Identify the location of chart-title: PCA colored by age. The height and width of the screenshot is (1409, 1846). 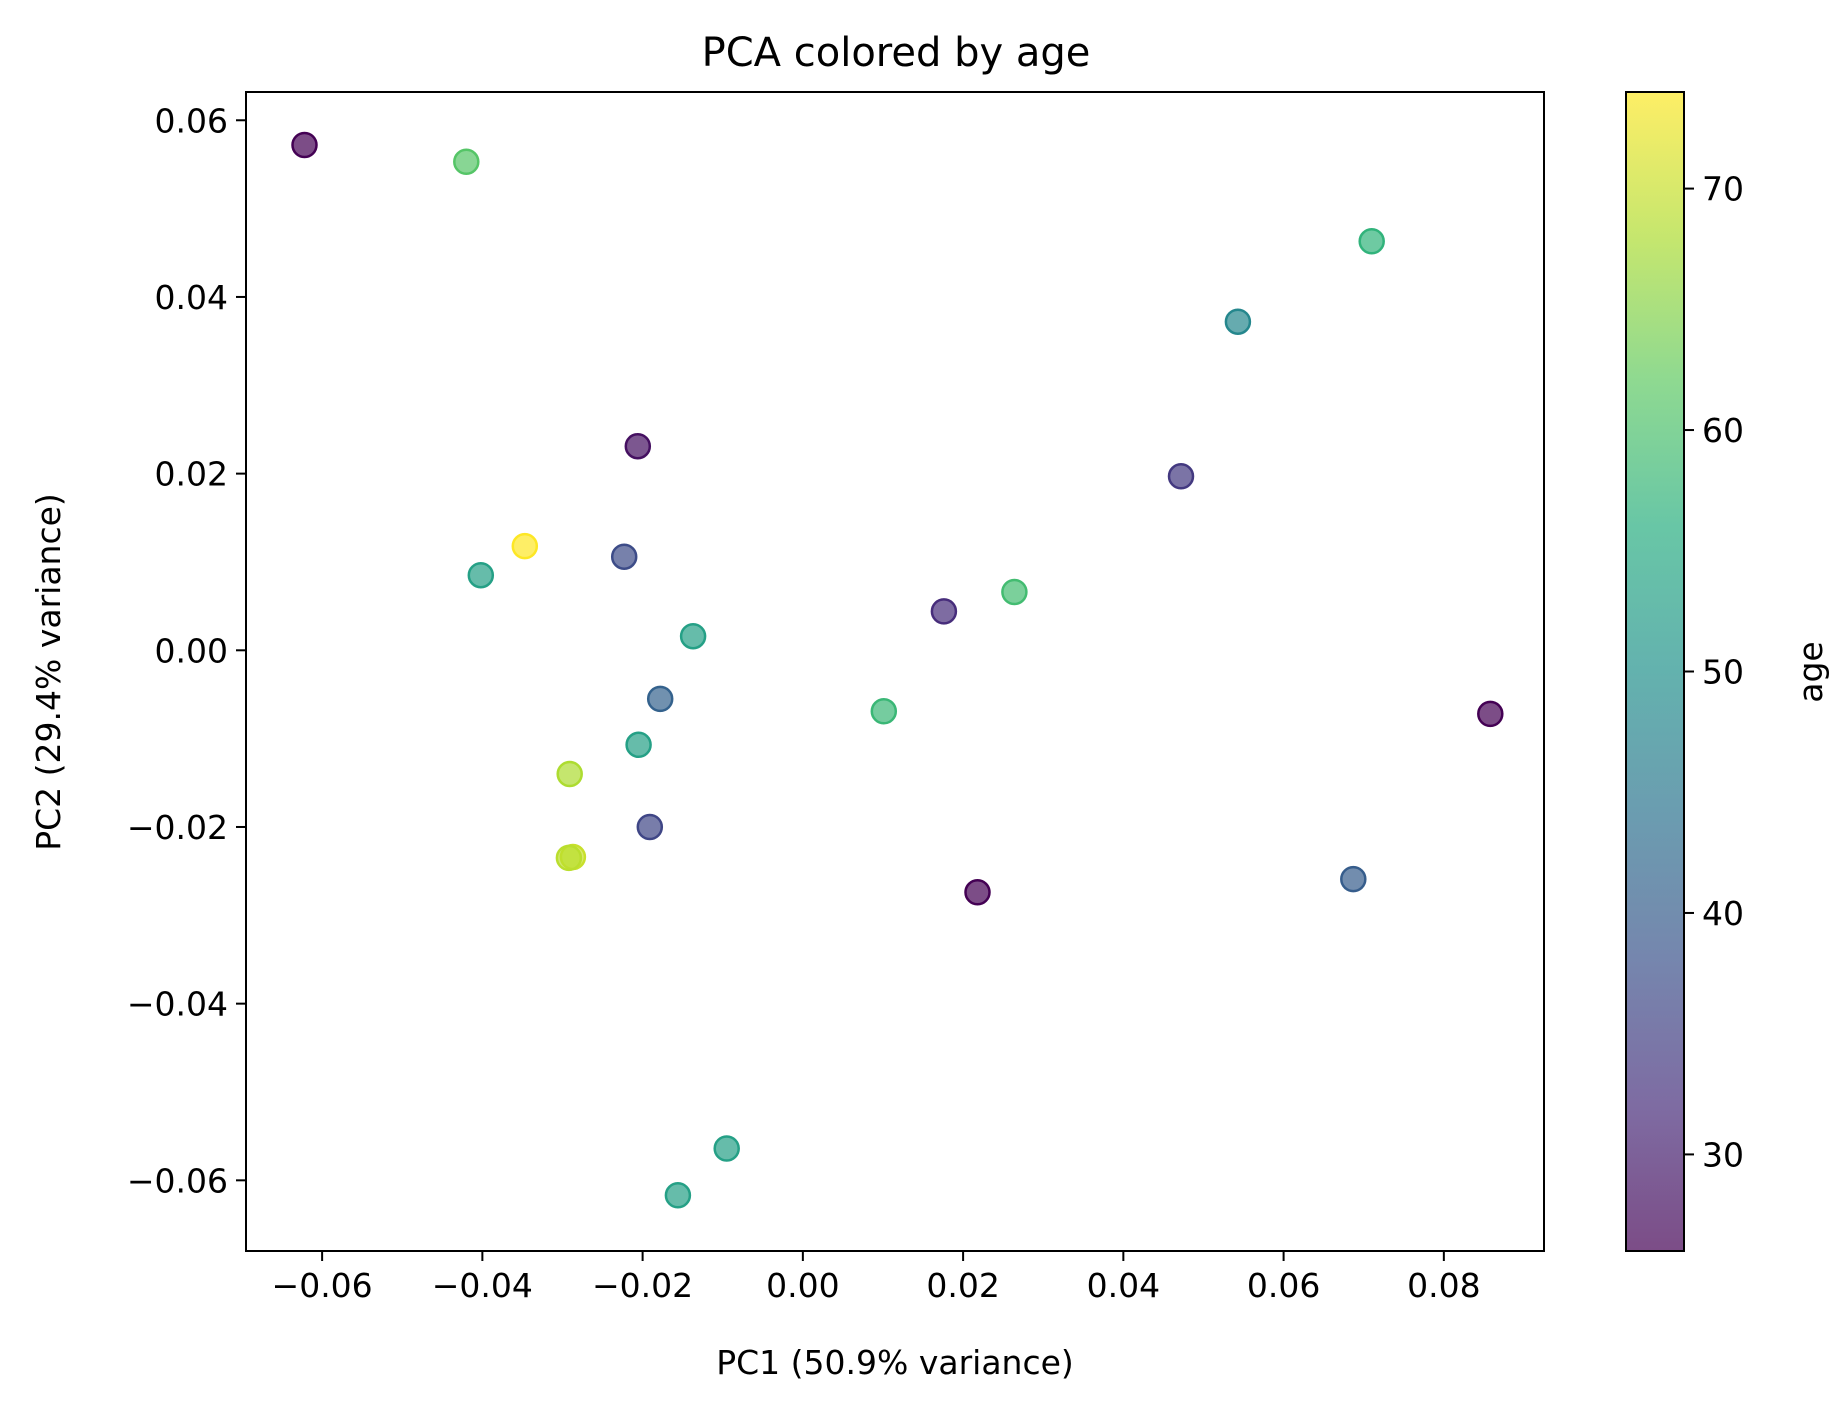
(896, 53).